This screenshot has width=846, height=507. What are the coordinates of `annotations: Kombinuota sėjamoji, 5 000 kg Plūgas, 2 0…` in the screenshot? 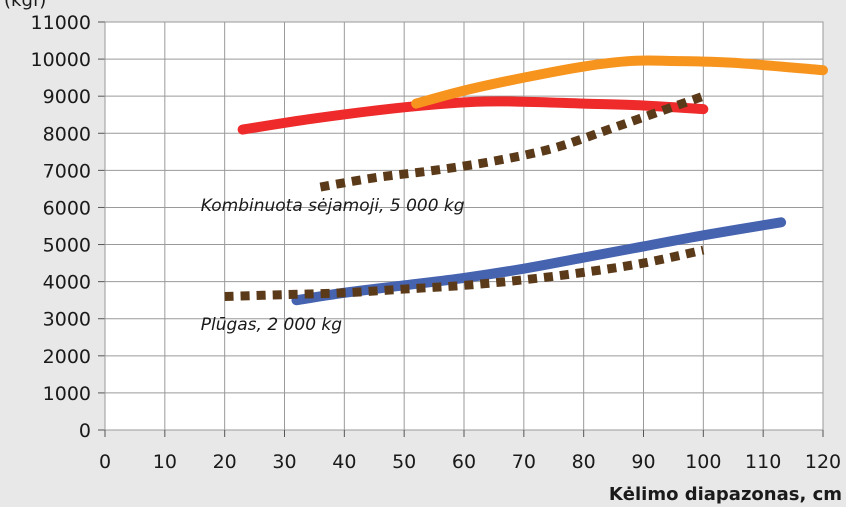 It's located at (333, 265).